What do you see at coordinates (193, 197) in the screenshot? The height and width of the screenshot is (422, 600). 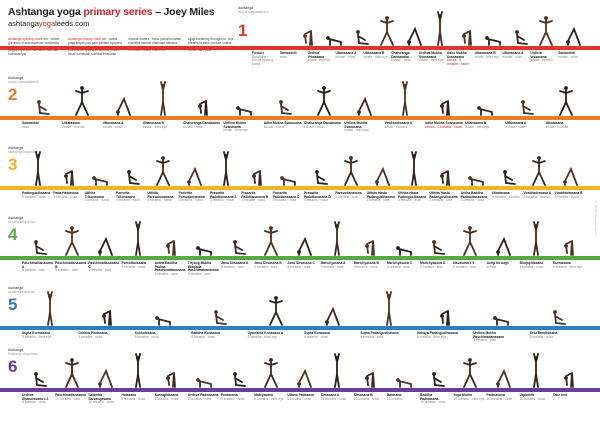 I see `pose-label: Parivrtta Parsvakonasana 5 breaths · hand` at bounding box center [193, 197].